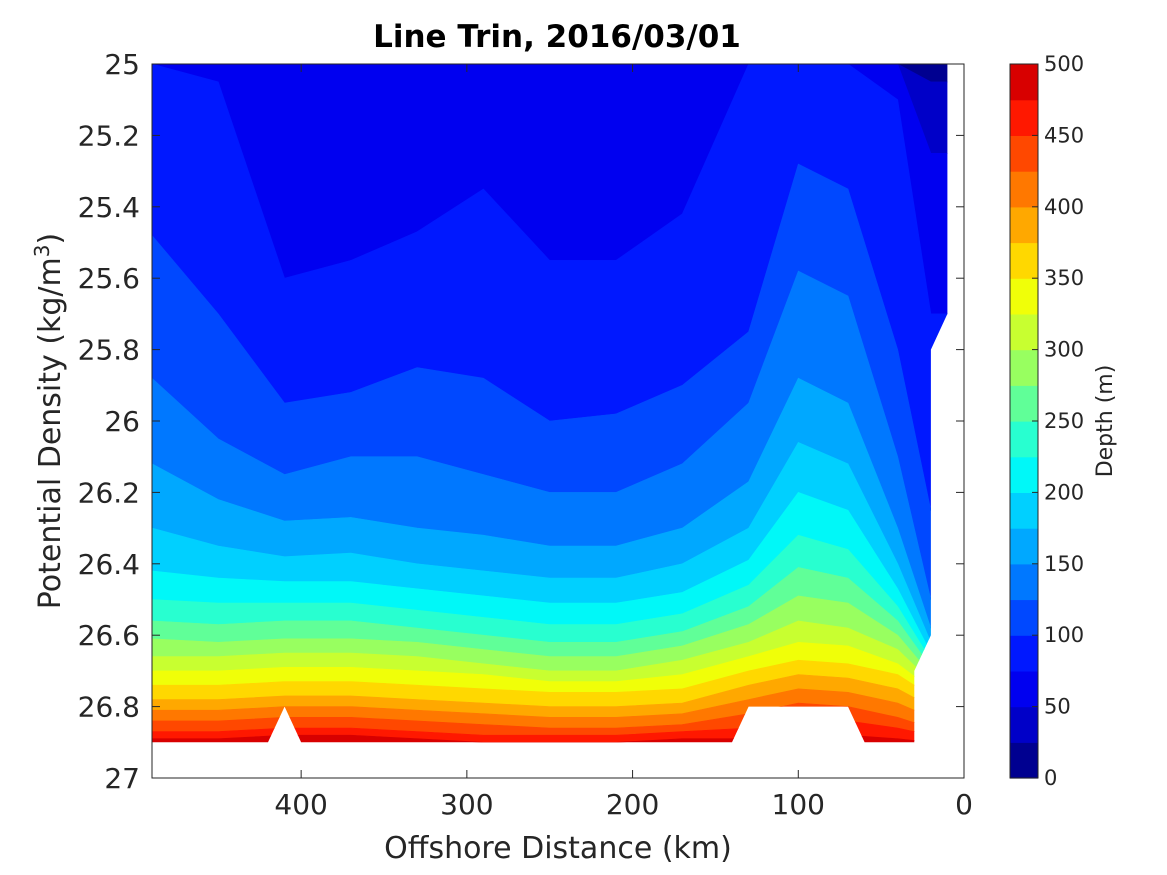  Describe the element at coordinates (964, 804) in the screenshot. I see `x-tick-label: 0` at that location.